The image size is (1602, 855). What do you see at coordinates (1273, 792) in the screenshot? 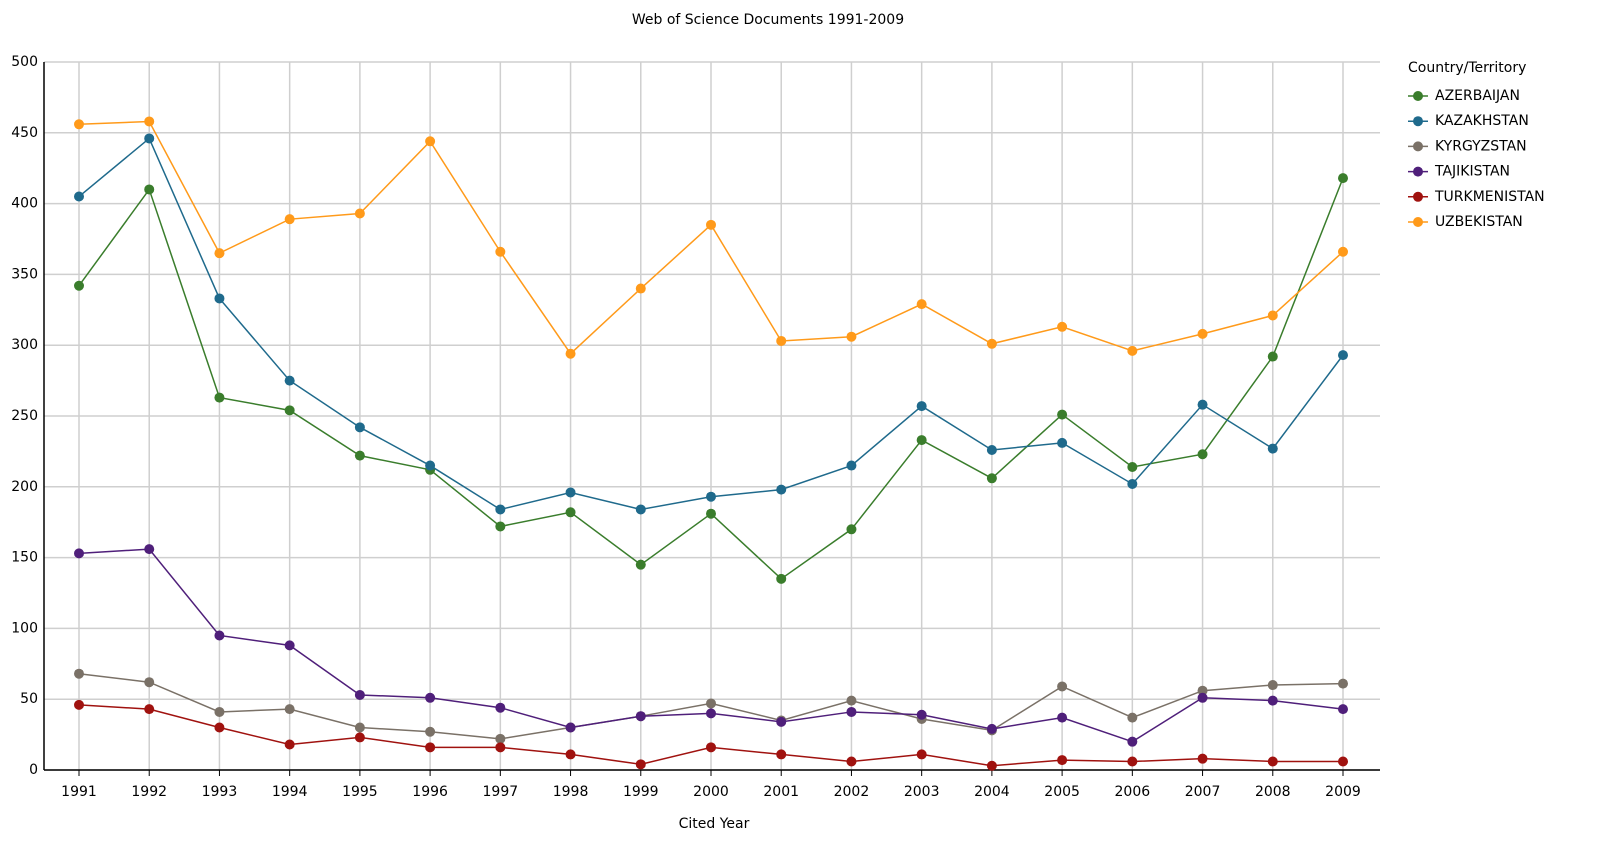
I see `x-tick-label: 2008` at bounding box center [1273, 792].